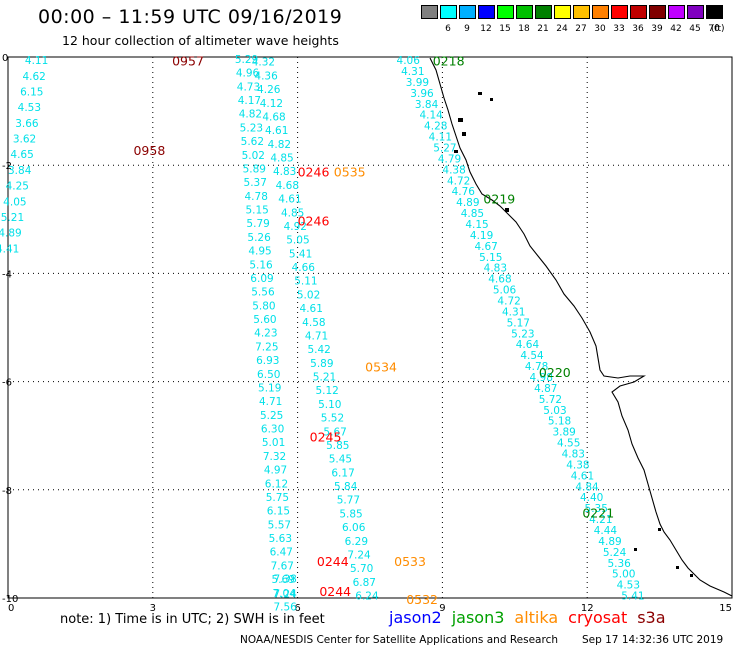 This screenshot has height=650, width=740. I want to click on wave-height-value: 5.80, so click(263, 306).